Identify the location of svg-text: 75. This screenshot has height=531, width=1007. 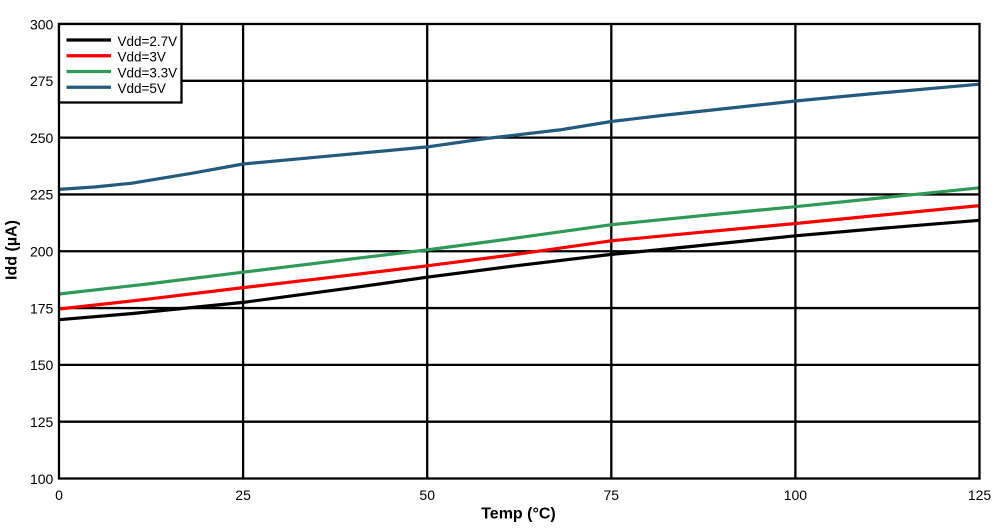
(612, 495).